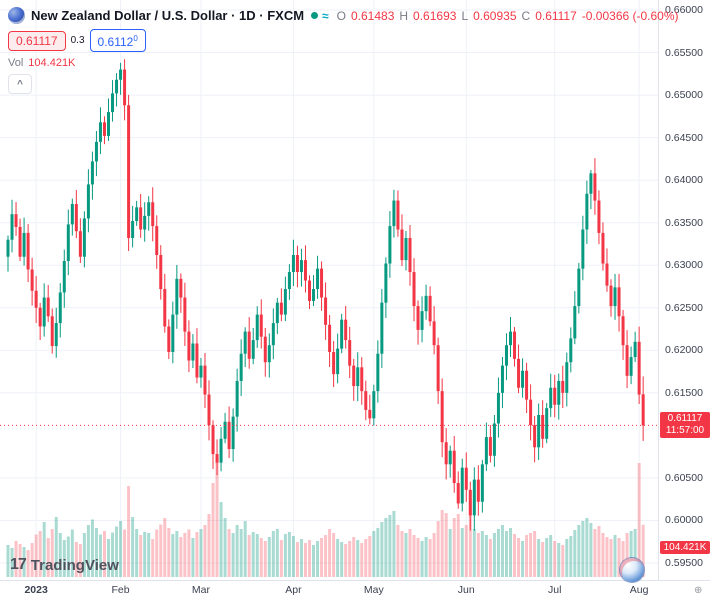  Describe the element at coordinates (64, 565) in the screenshot. I see `tradingview-logo: 17 TradingView` at that location.